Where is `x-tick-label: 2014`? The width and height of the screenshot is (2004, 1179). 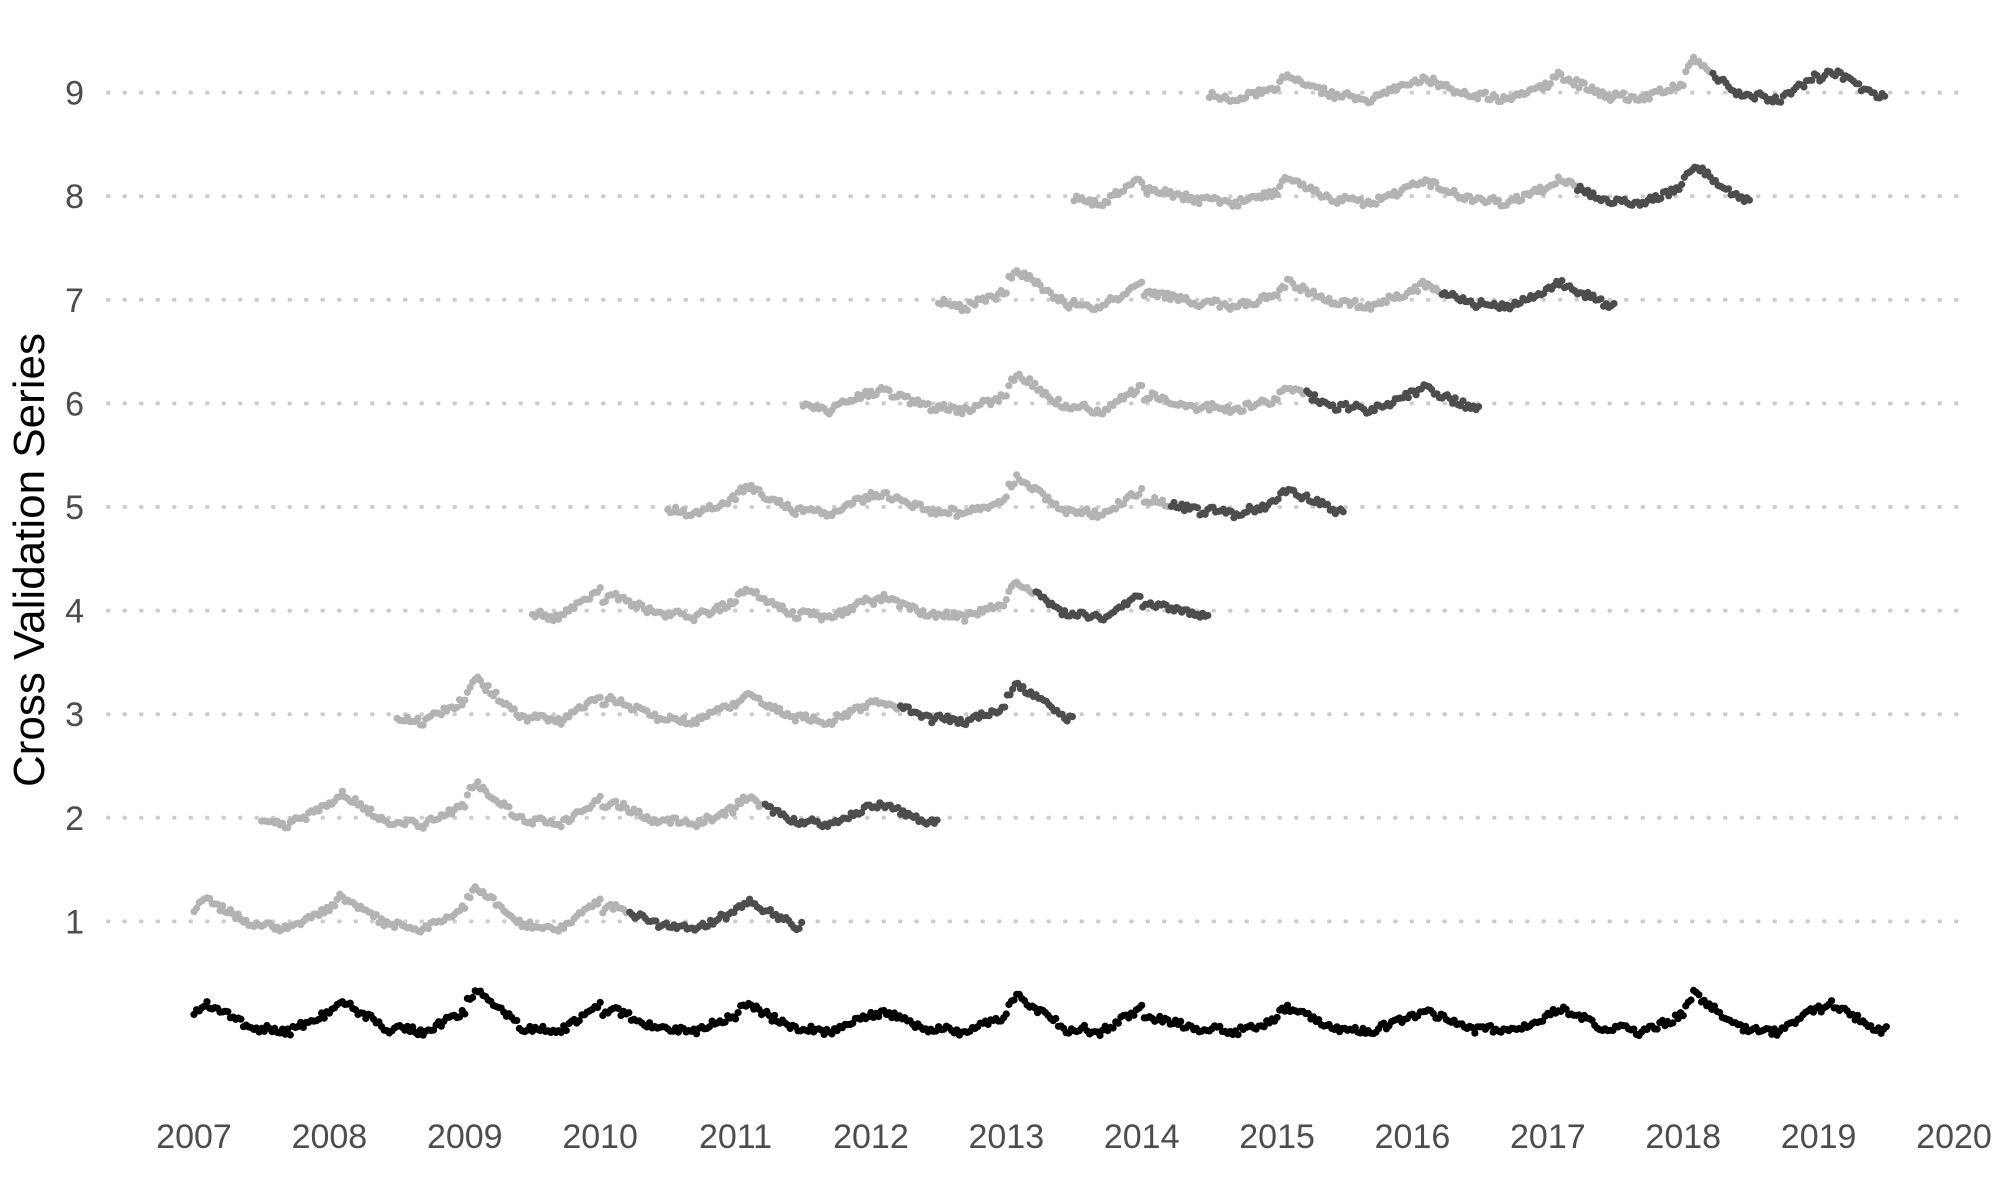
x-tick-label: 2014 is located at coordinates (1142, 1137).